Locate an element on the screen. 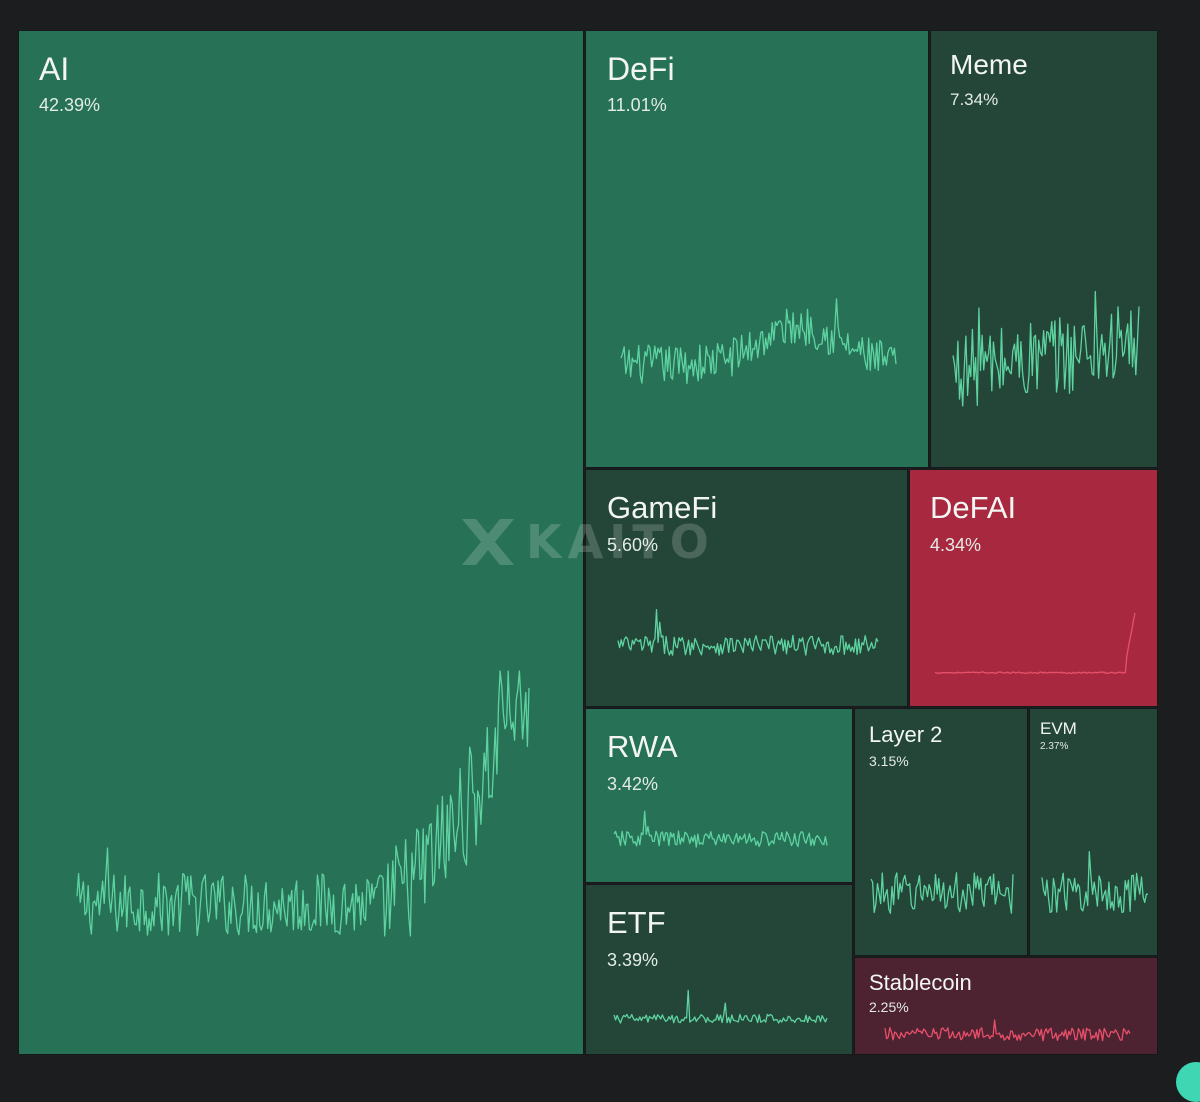  tile-etf-share: 3.39% is located at coordinates (633, 960).